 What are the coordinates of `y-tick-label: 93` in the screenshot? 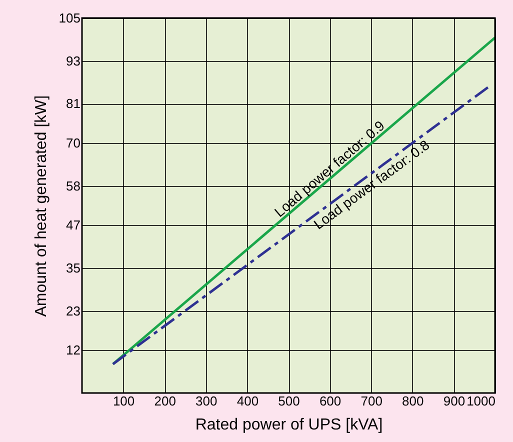 It's located at (73, 60).